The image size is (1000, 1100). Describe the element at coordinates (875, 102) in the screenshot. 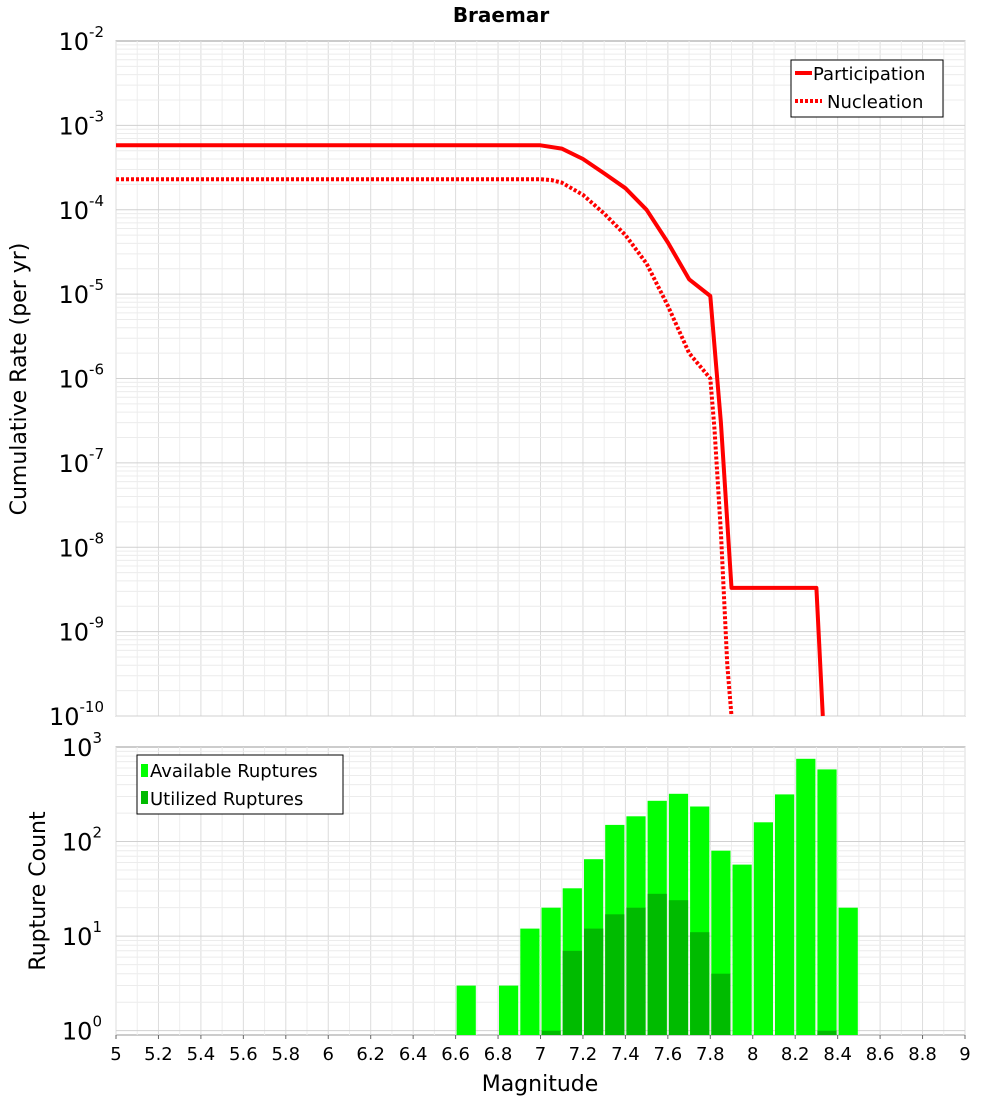

I see `legend-nucleation-label: Nucleation` at that location.